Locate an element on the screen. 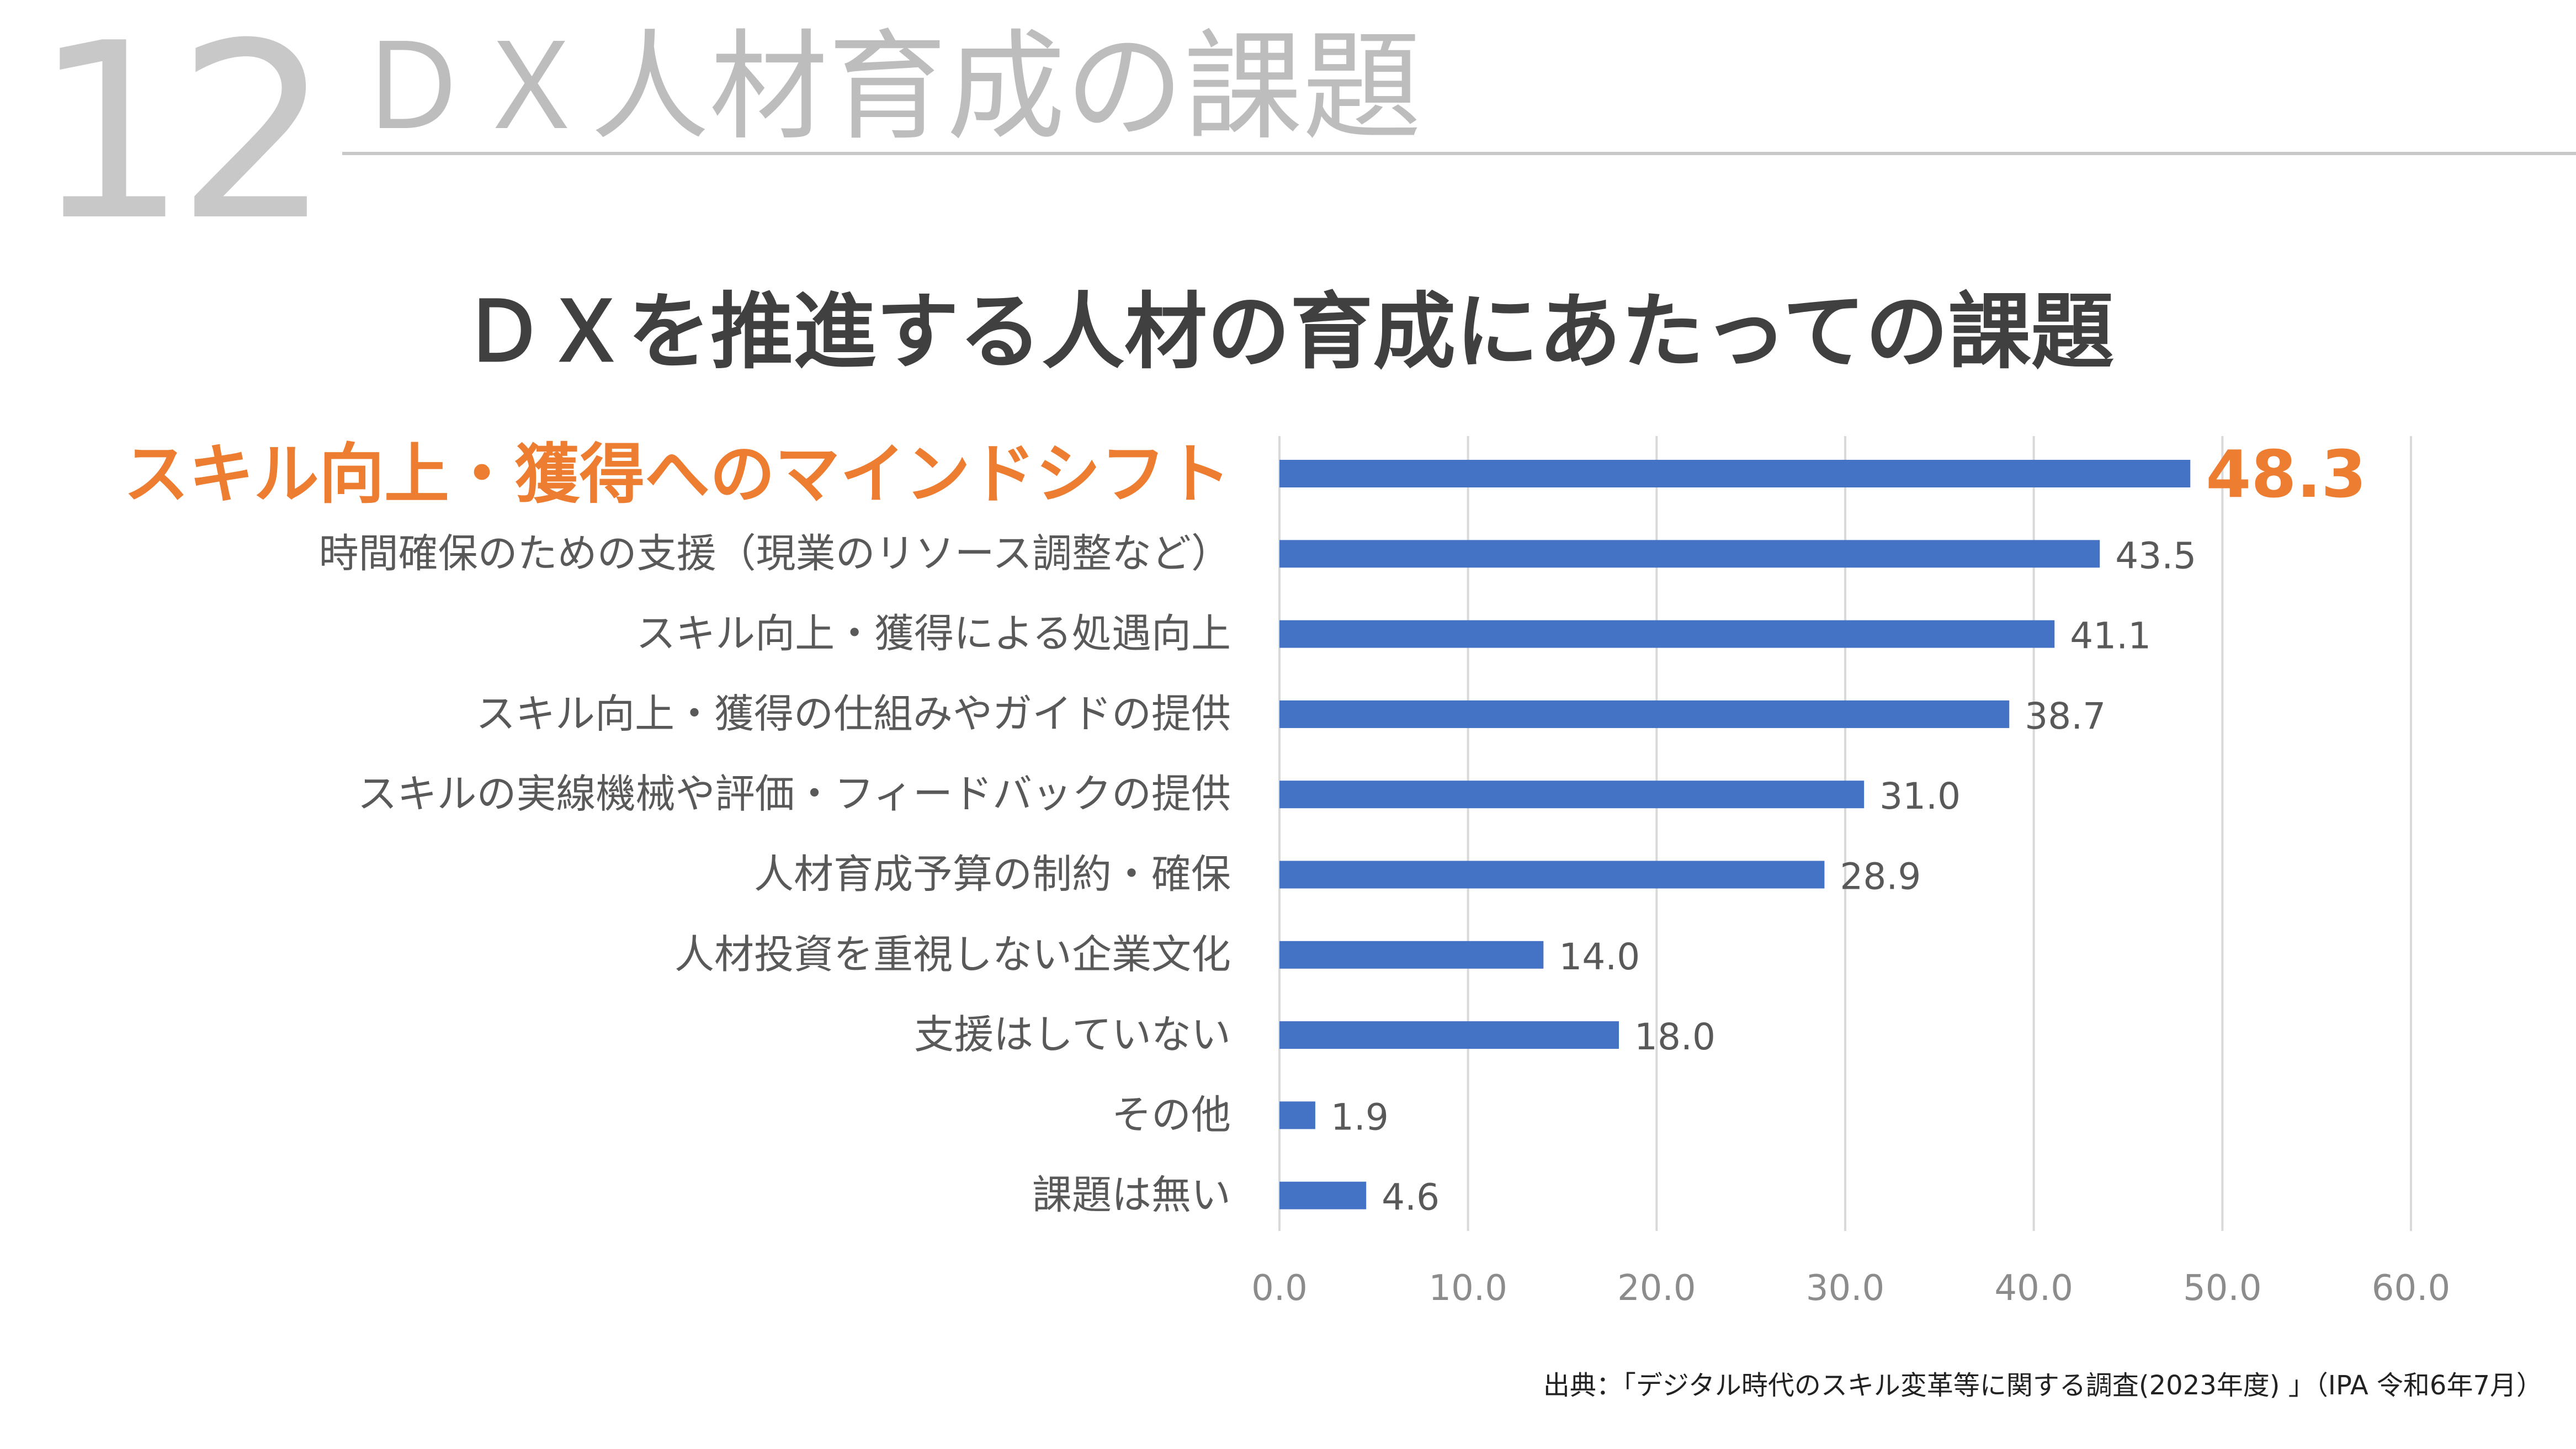 The image size is (2576, 1449). data-label: 4.6 is located at coordinates (1411, 1197).